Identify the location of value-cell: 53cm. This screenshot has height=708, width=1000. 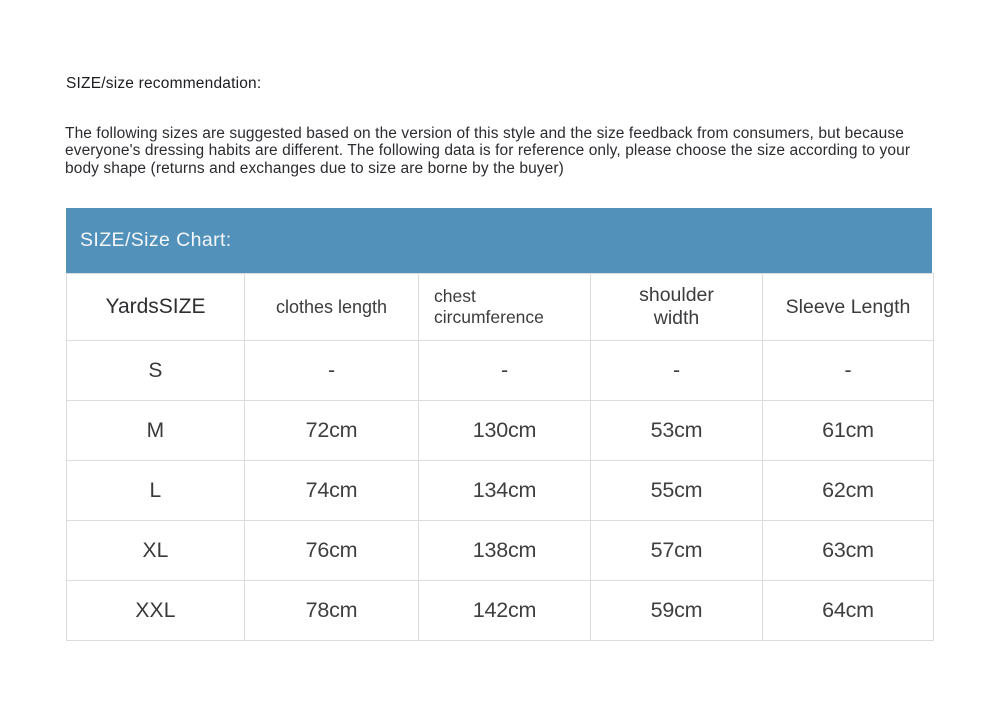
(676, 430).